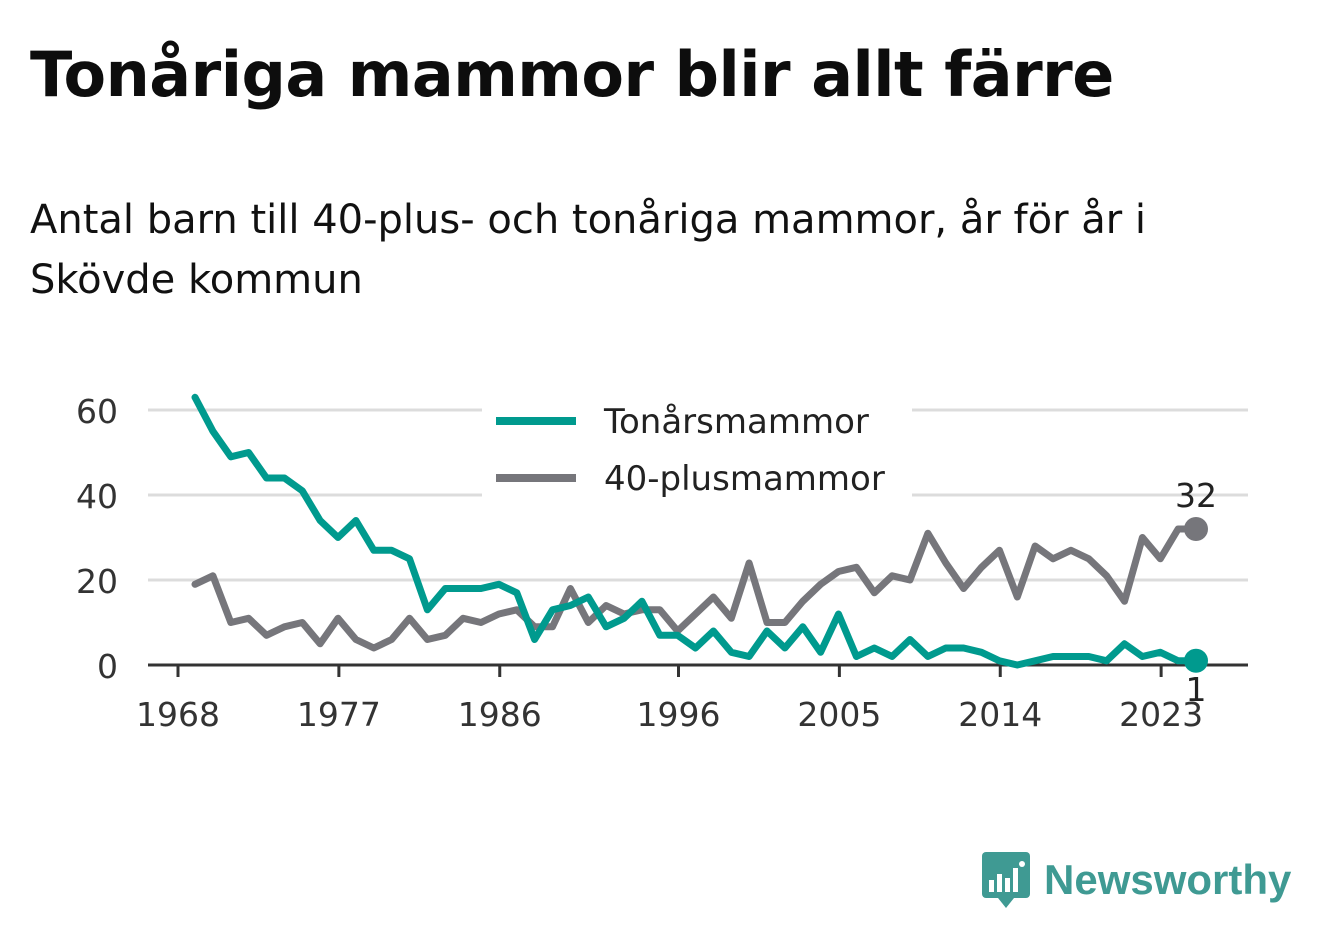 This screenshot has height=939, width=1322. Describe the element at coordinates (339, 714) in the screenshot. I see `x-tick-label: 1977` at that location.